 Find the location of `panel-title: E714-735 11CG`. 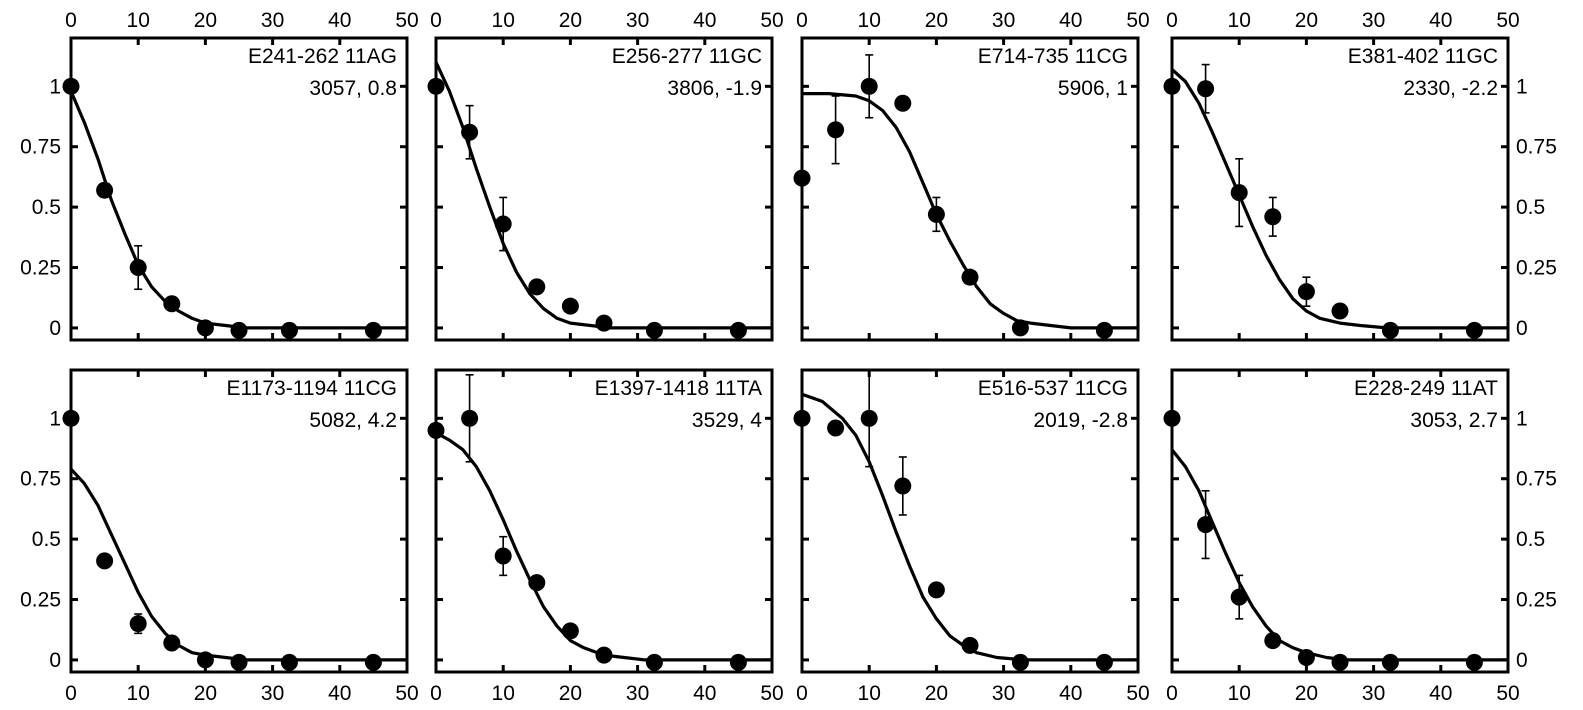

panel-title: E714-735 11CG is located at coordinates (1053, 56).